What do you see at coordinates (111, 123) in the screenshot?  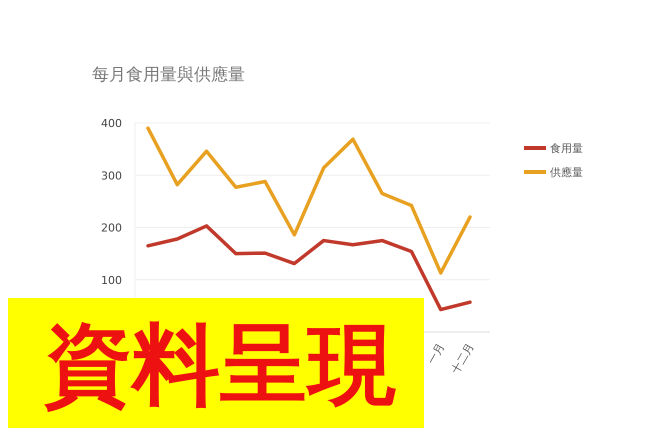 I see `y-tick-label: 400` at bounding box center [111, 123].